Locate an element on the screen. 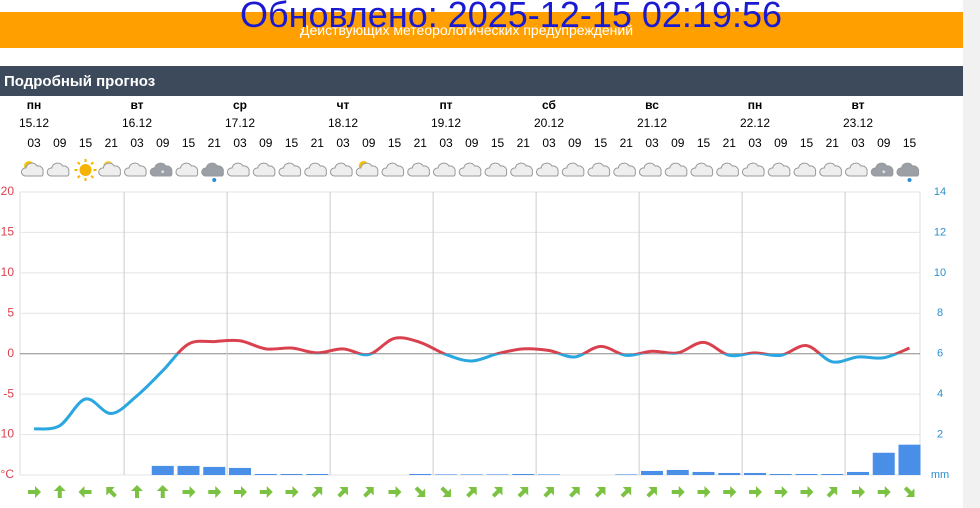 The width and height of the screenshot is (980, 508). day-name: пн is located at coordinates (755, 105).